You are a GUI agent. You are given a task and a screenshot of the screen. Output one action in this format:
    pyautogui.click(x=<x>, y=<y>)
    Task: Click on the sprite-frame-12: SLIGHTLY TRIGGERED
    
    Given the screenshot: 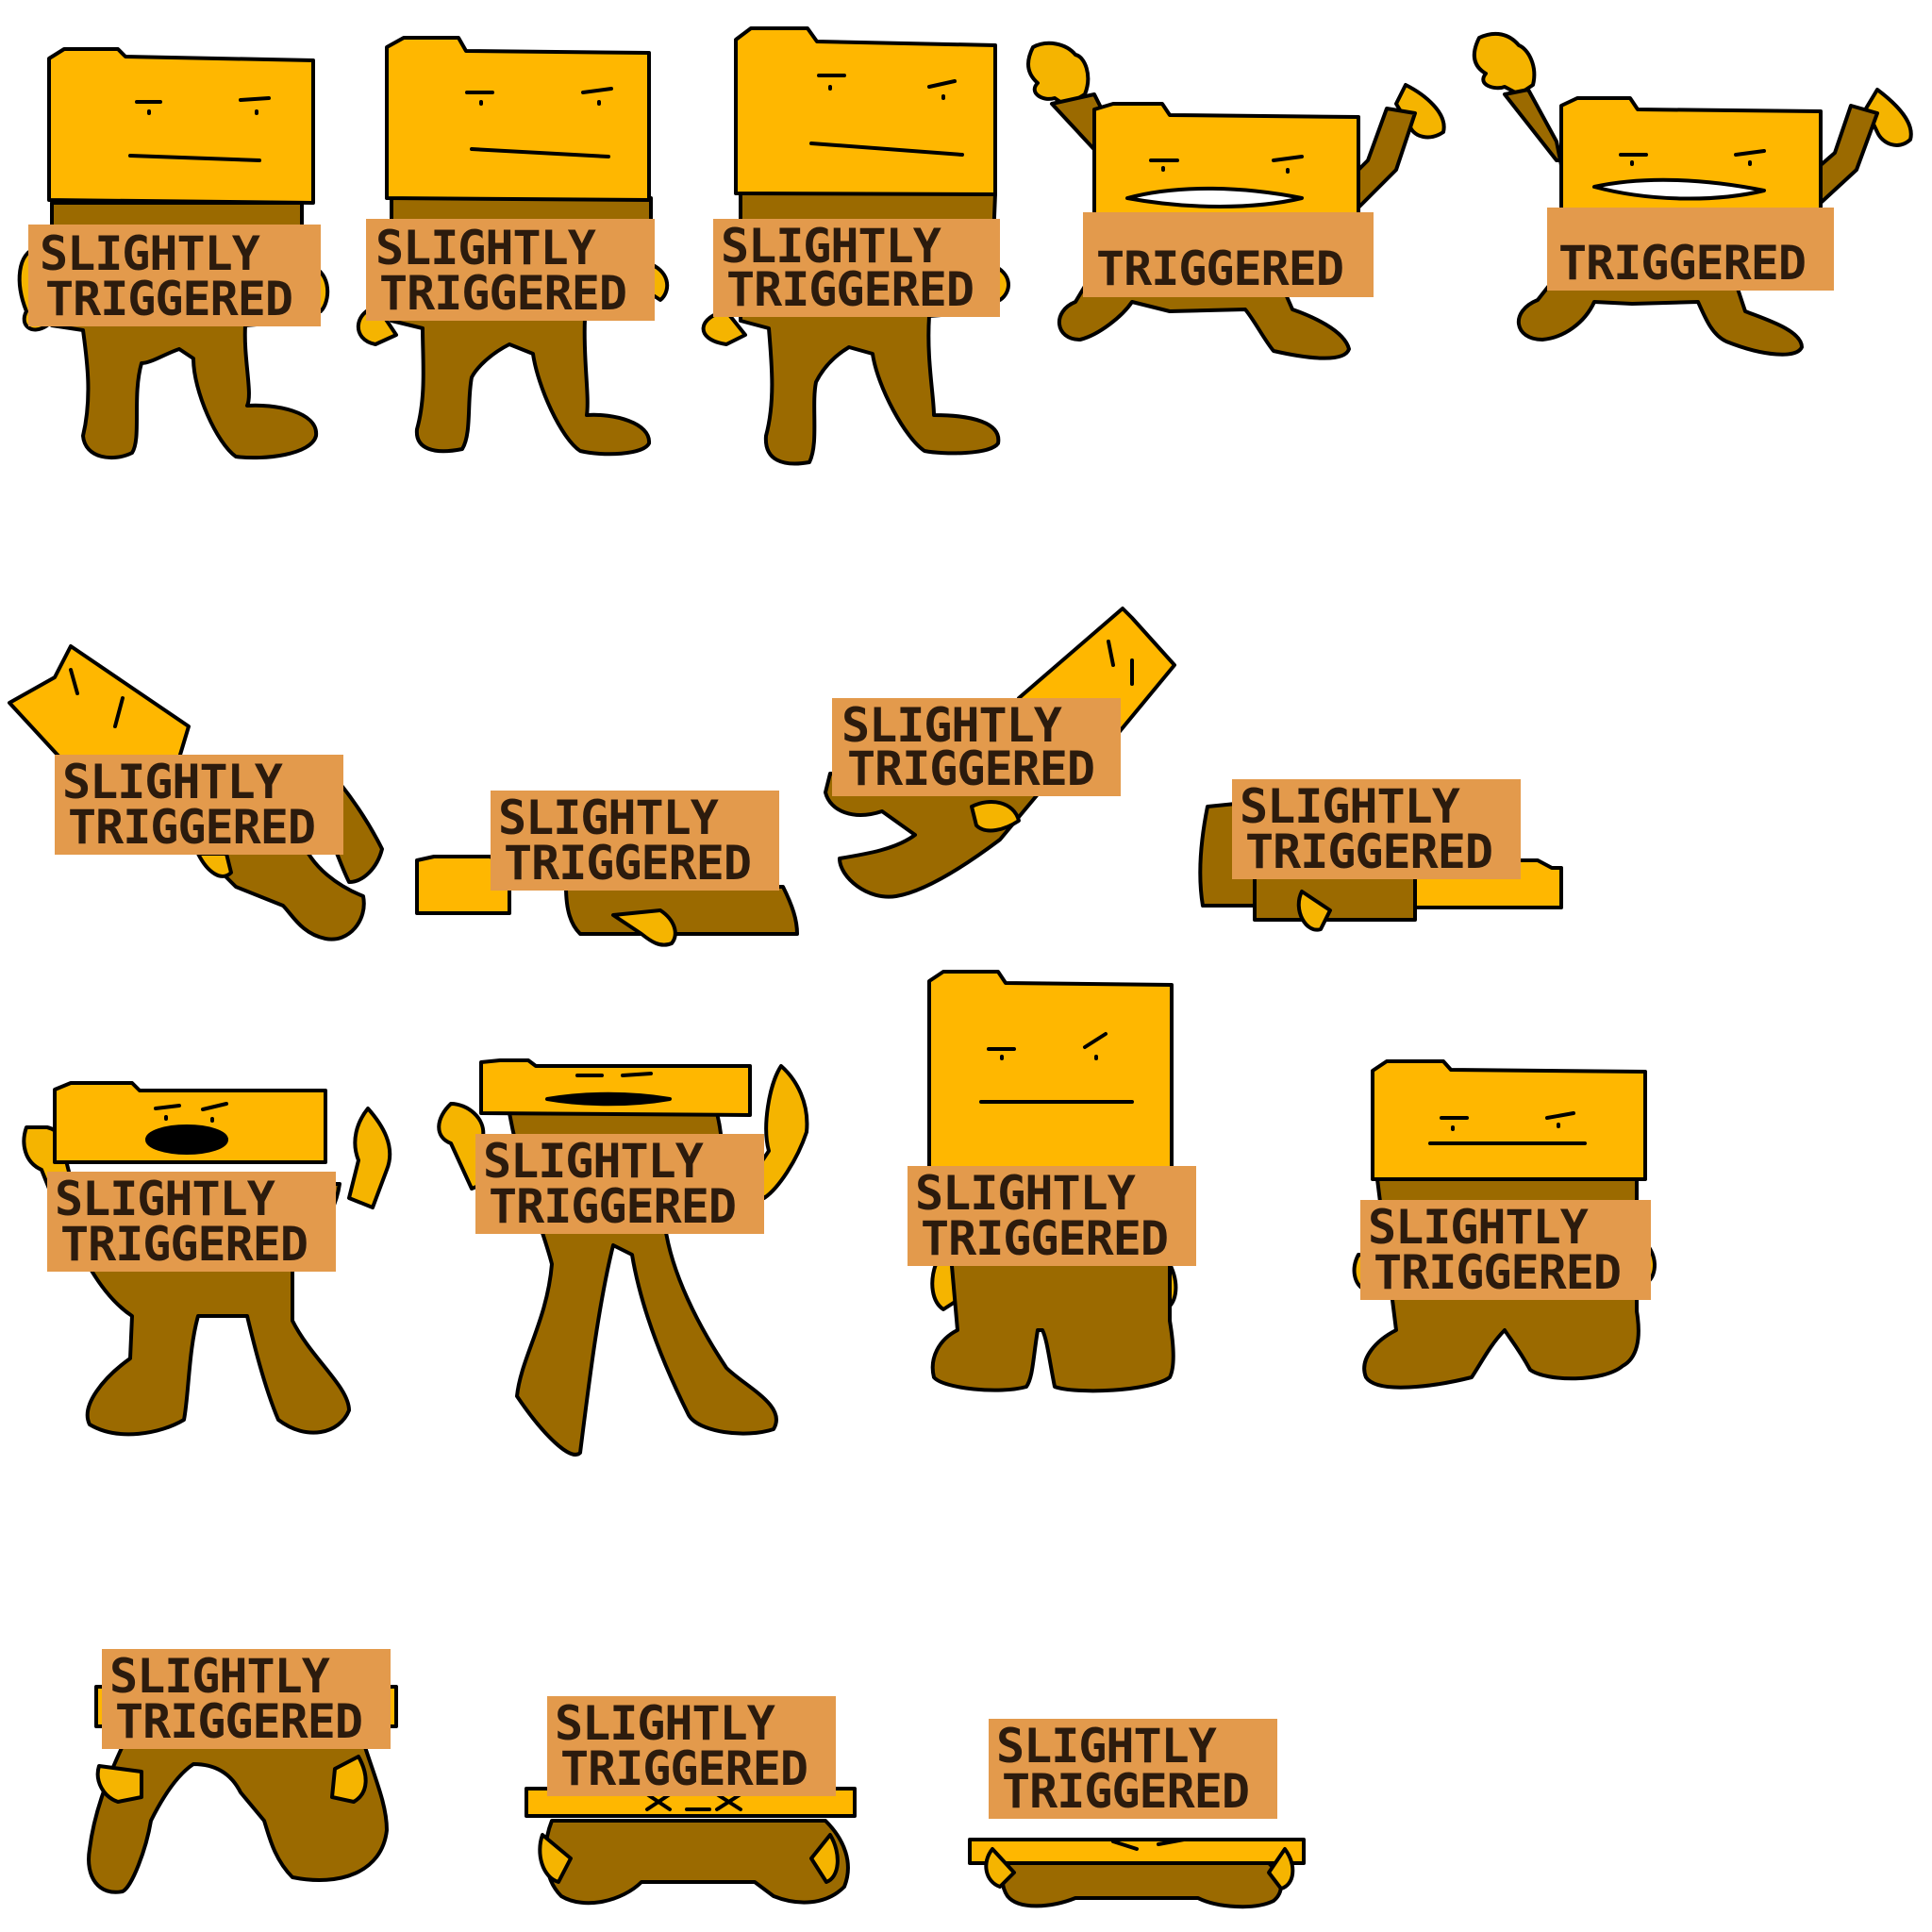 What is the action you would take?
    pyautogui.click(x=1052, y=1182)
    